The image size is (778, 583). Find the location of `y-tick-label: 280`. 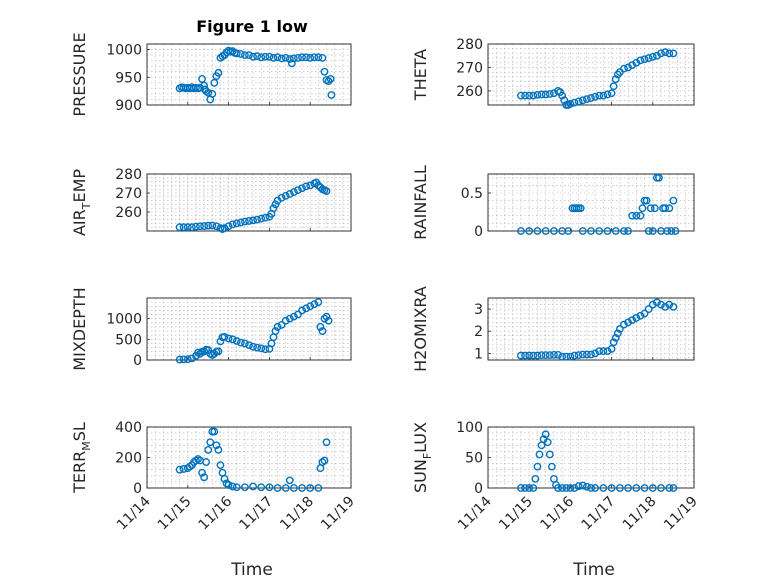

y-tick-label: 280 is located at coordinates (469, 45).